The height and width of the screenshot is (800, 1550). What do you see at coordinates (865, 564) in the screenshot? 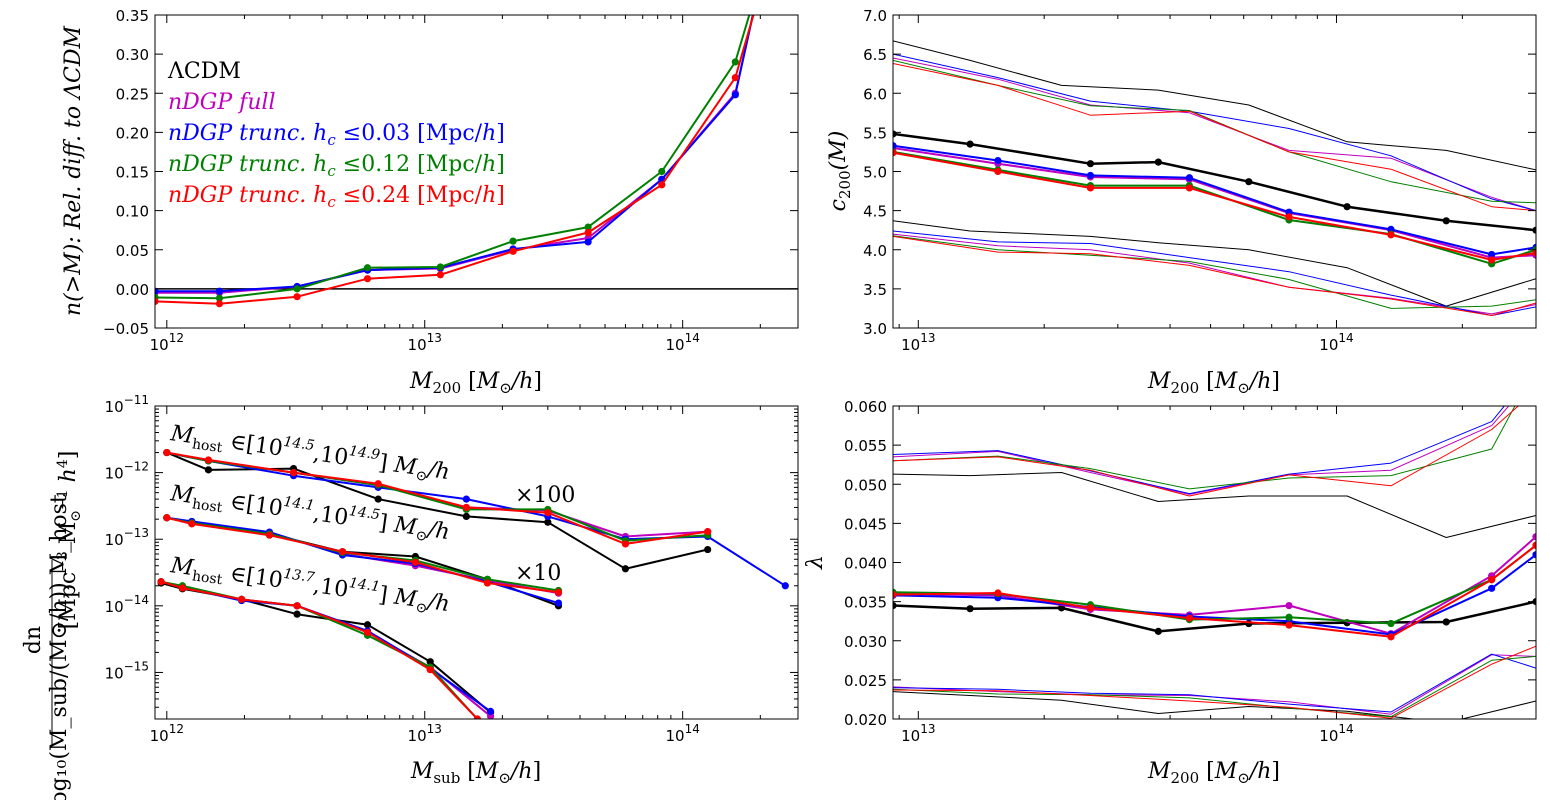
I see `y-tick-label: 0.040` at bounding box center [865, 564].